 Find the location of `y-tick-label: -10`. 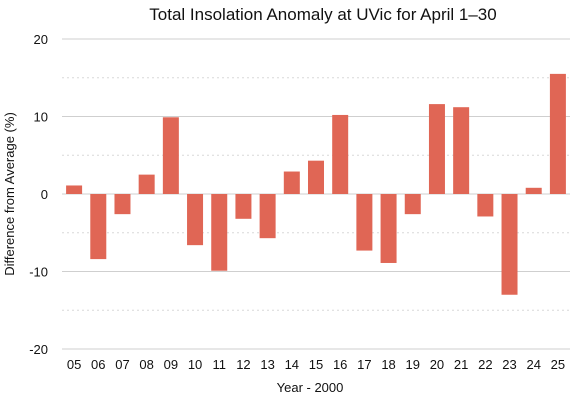

y-tick-label: -10 is located at coordinates (38, 272).